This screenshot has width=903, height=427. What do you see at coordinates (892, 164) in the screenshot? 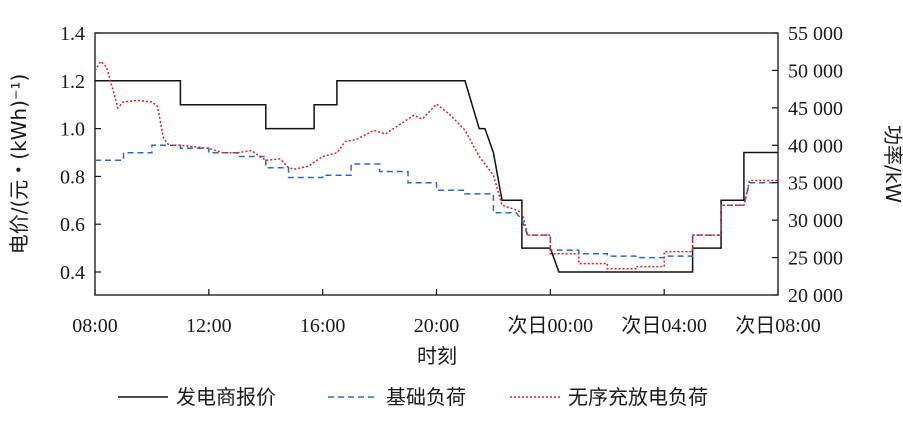
I see `y-axis-right-title: 功率/kW` at bounding box center [892, 164].